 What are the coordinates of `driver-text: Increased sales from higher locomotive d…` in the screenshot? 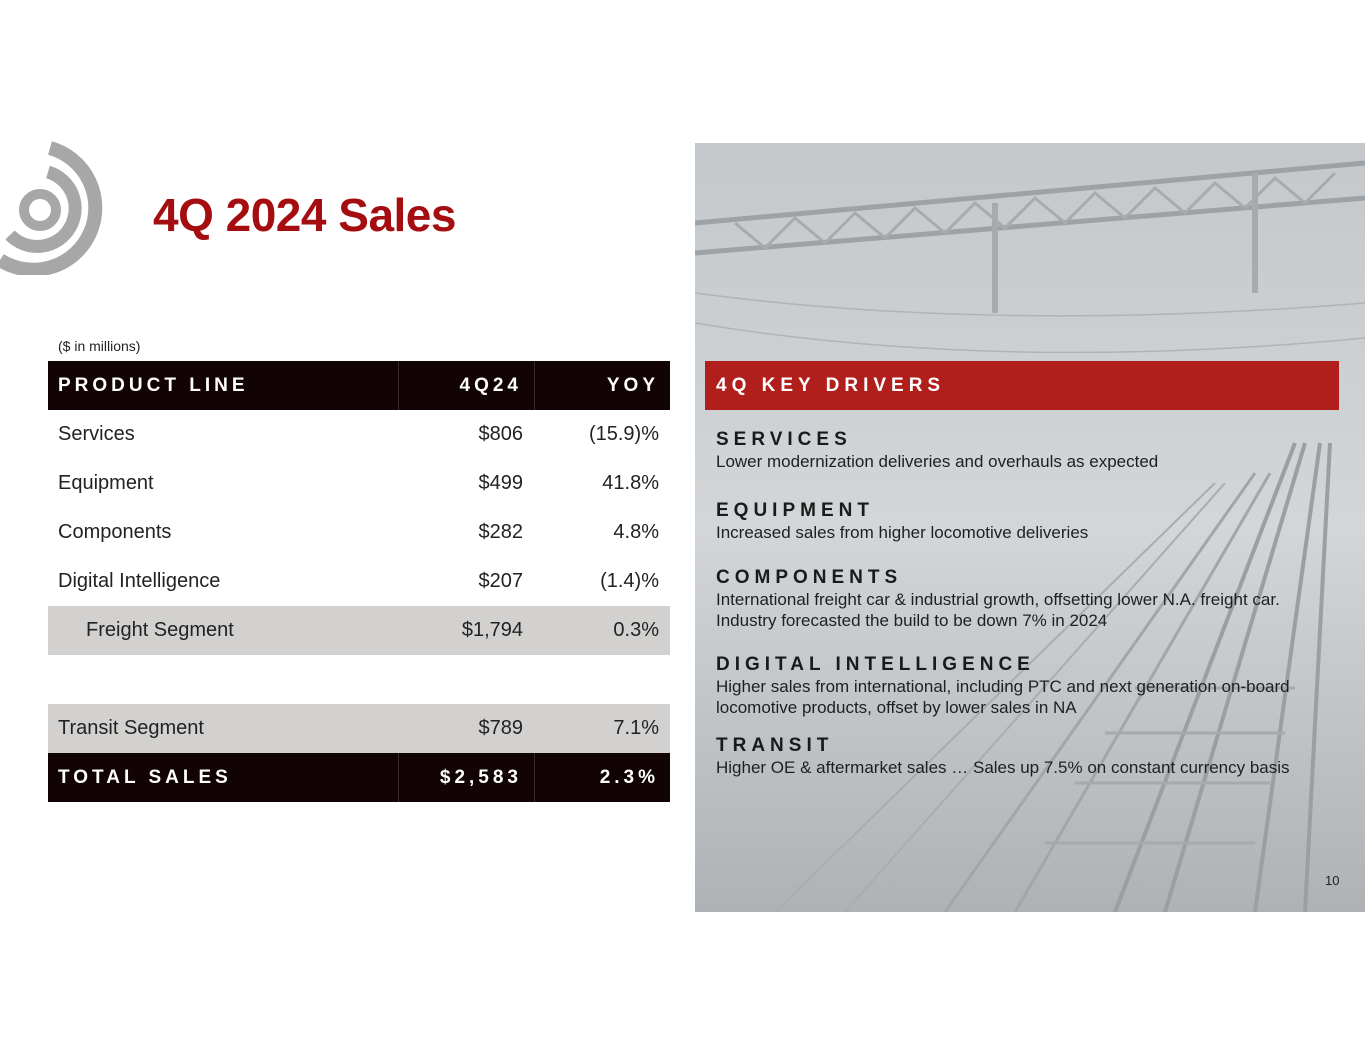 It's located at (902, 532).